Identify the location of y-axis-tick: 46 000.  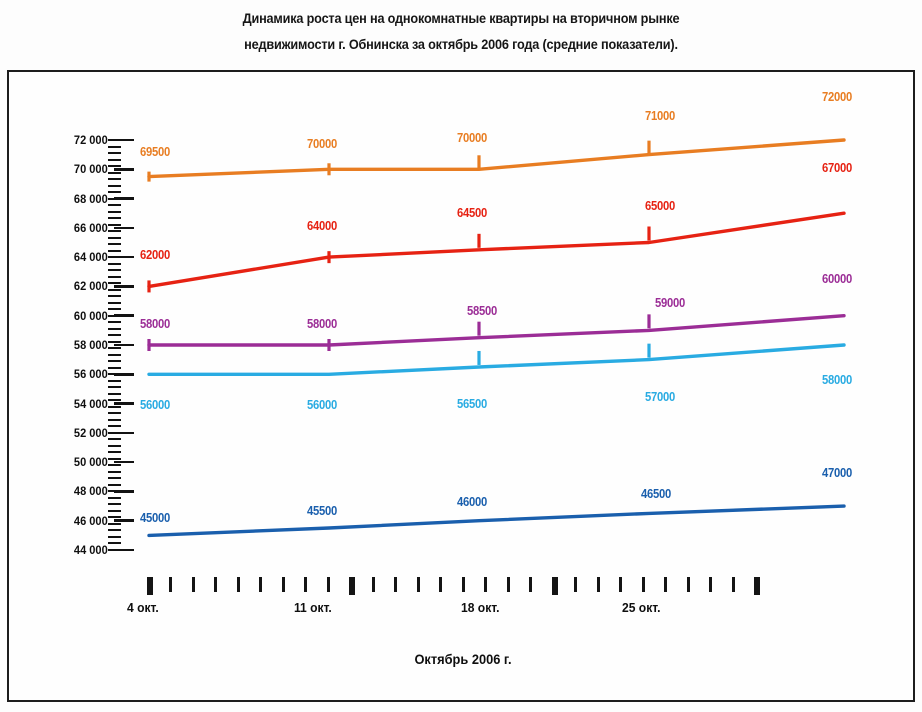
(76, 521).